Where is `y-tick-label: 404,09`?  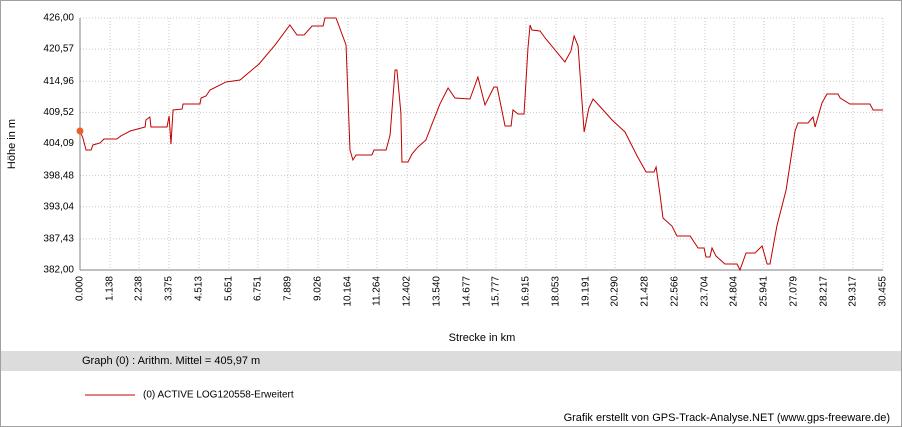
y-tick-label: 404,09 is located at coordinates (58, 143).